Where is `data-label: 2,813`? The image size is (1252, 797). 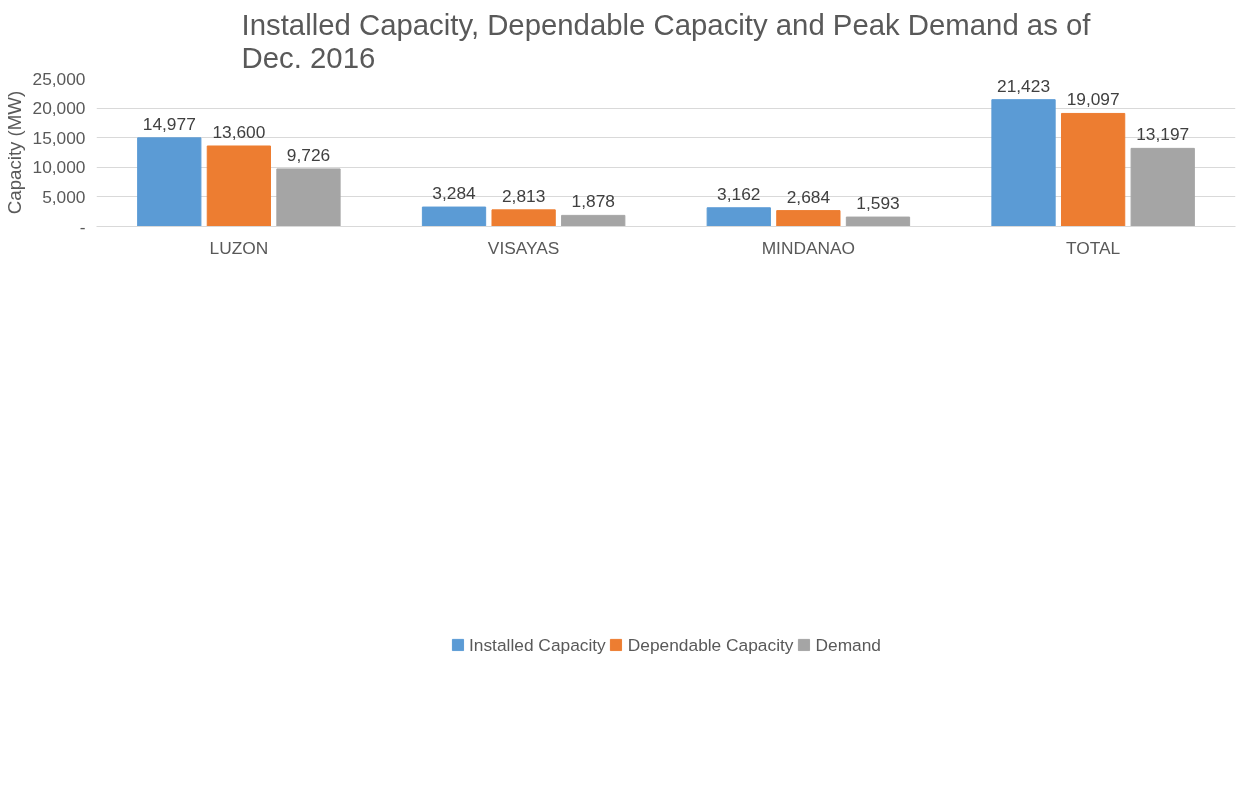 data-label: 2,813 is located at coordinates (523, 195).